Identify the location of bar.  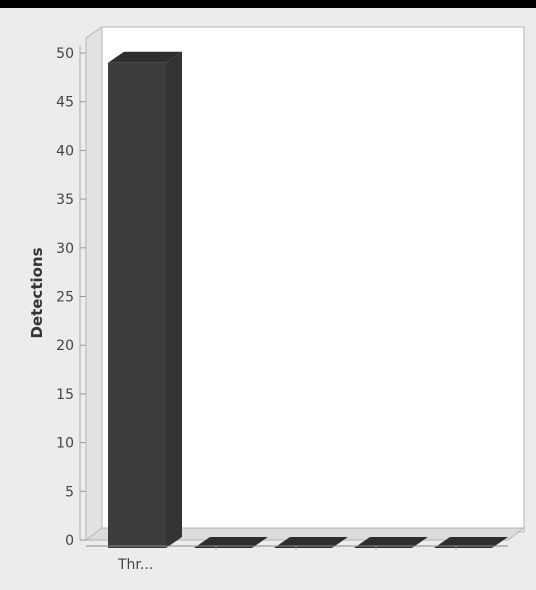
(145, 300).